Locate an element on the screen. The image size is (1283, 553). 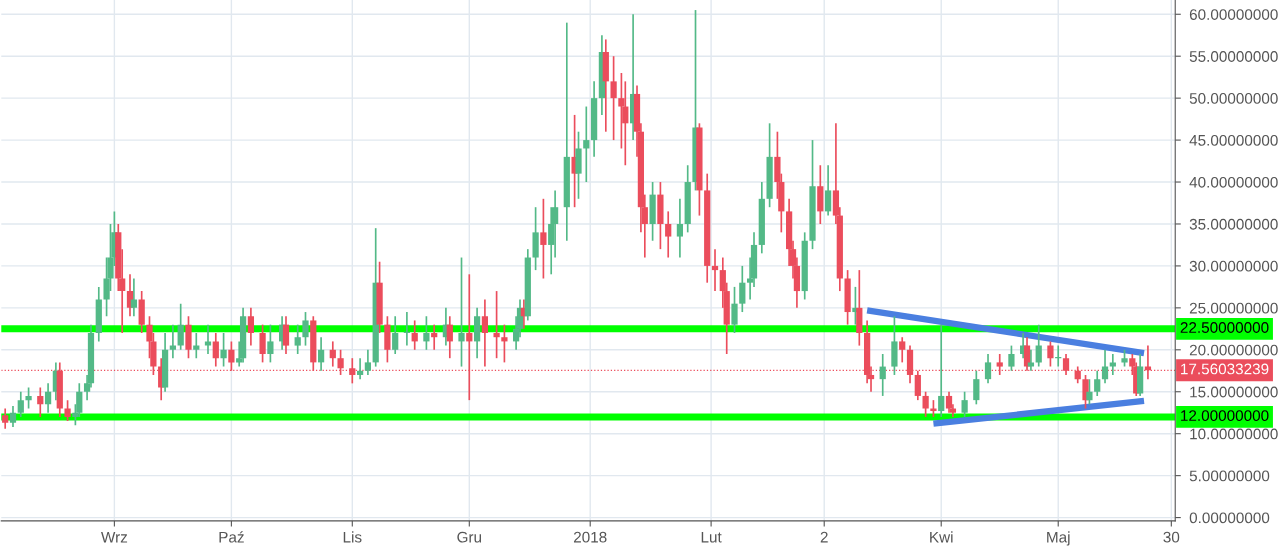
y-tick-label: 35.00000000 is located at coordinates (1233, 224).